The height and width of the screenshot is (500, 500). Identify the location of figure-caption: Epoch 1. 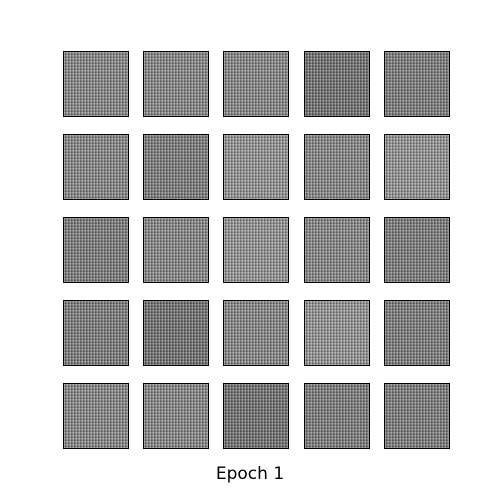
(250, 474).